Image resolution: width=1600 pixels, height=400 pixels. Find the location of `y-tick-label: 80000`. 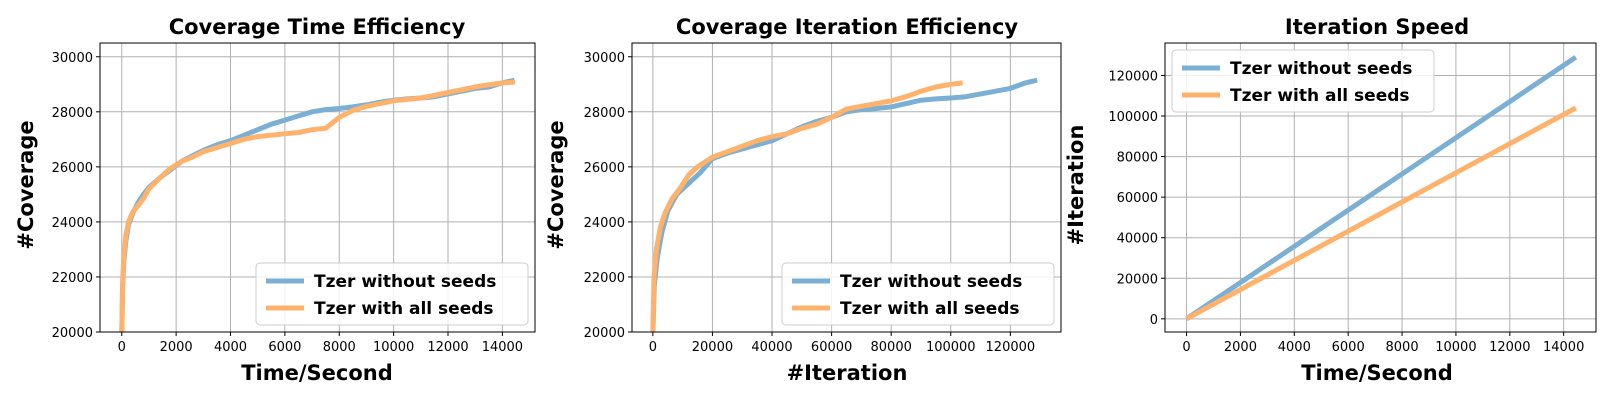

y-tick-label: 80000 is located at coordinates (1137, 158).